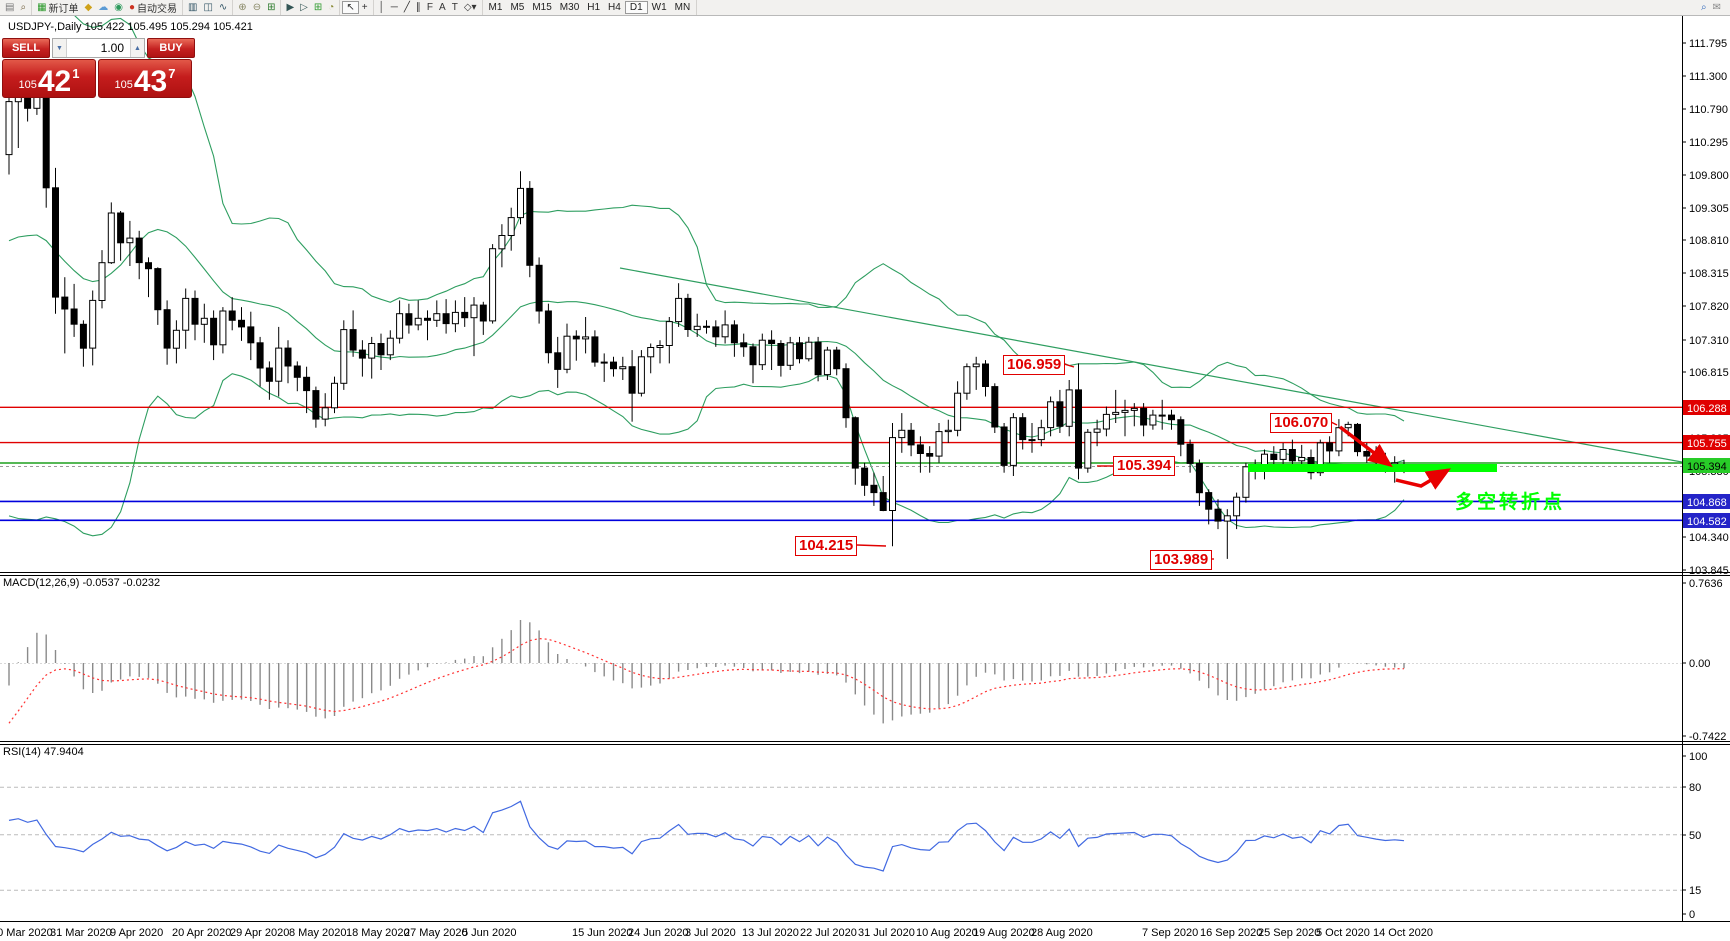 This screenshot has height=941, width=1730. I want to click on buy-price-prefix: 105, so click(123, 85).